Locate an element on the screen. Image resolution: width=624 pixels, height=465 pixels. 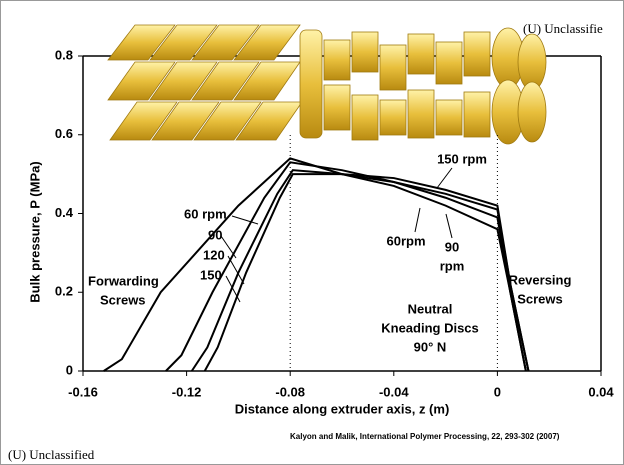
x-tick-label: -0.08 is located at coordinates (290, 391).